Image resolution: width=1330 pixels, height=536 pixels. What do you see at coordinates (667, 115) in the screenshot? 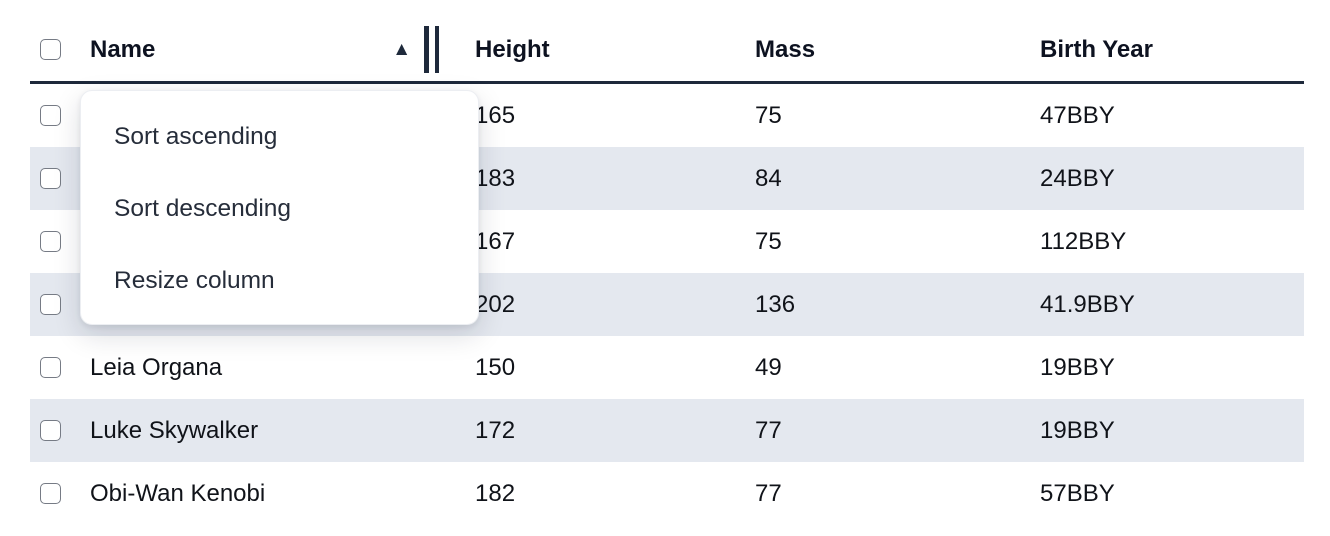
I see `table-row: 165 75 47BBY` at bounding box center [667, 115].